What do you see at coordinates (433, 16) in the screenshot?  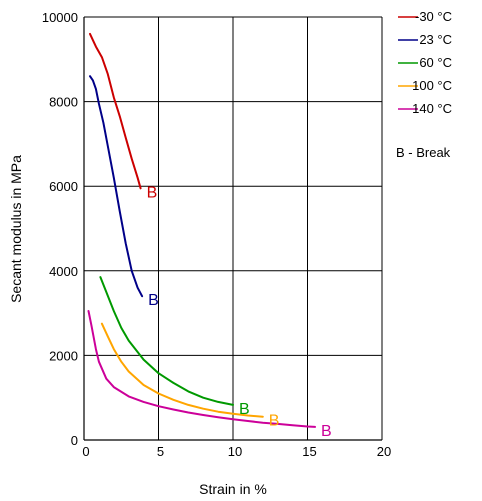 I see `legend-label: -30 °C` at bounding box center [433, 16].